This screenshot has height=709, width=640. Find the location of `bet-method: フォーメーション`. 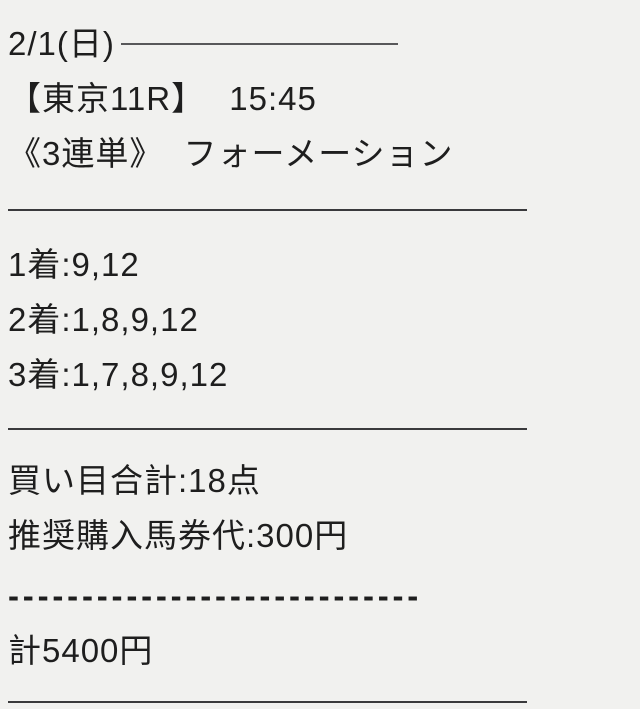

bet-method: フォーメーション is located at coordinates (318, 153).